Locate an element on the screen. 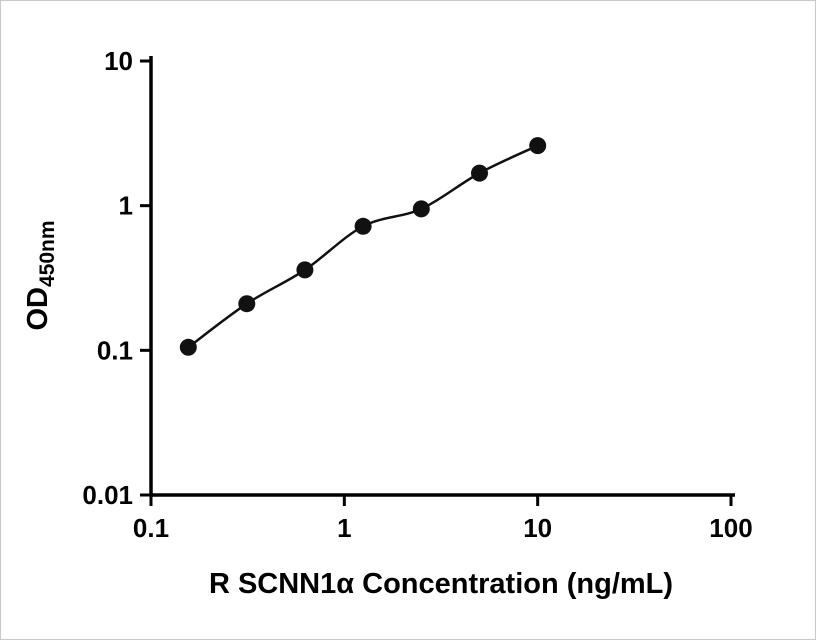 Image resolution: width=816 pixels, height=640 pixels. x-tick-label: 10 is located at coordinates (537, 528).